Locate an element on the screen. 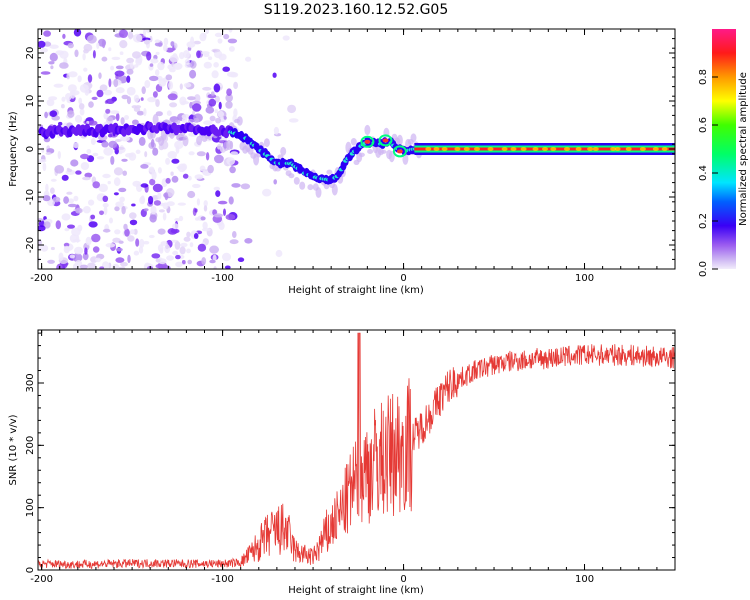 This screenshot has height=600, width=750. snr-ylabel: SNR (10 * v/v) is located at coordinates (13, 449).